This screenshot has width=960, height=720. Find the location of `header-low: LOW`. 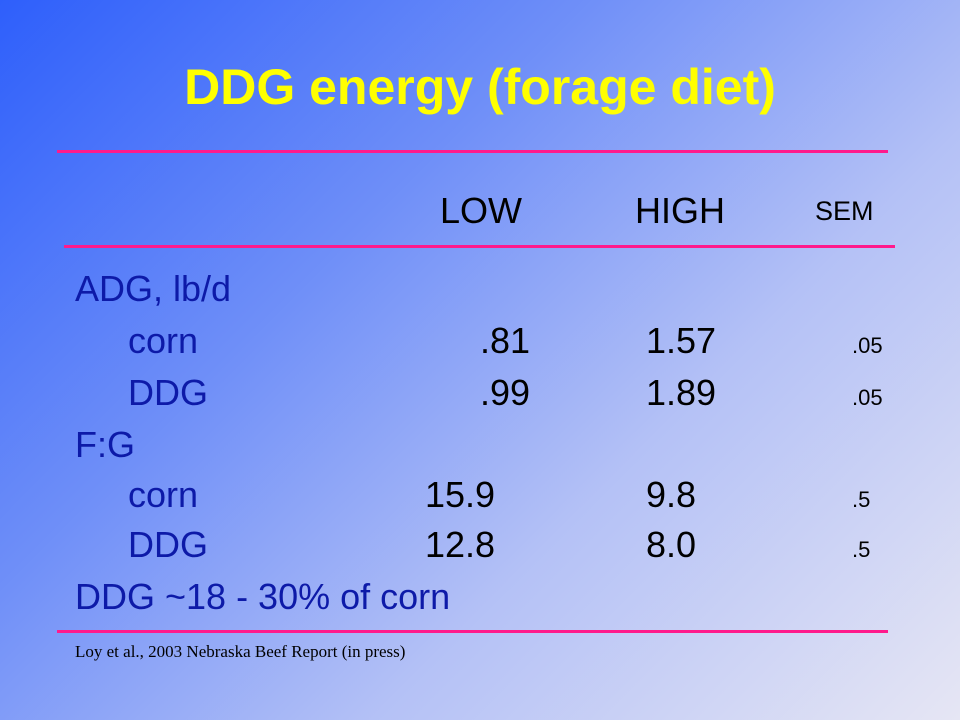

header-low: LOW is located at coordinates (481, 210).